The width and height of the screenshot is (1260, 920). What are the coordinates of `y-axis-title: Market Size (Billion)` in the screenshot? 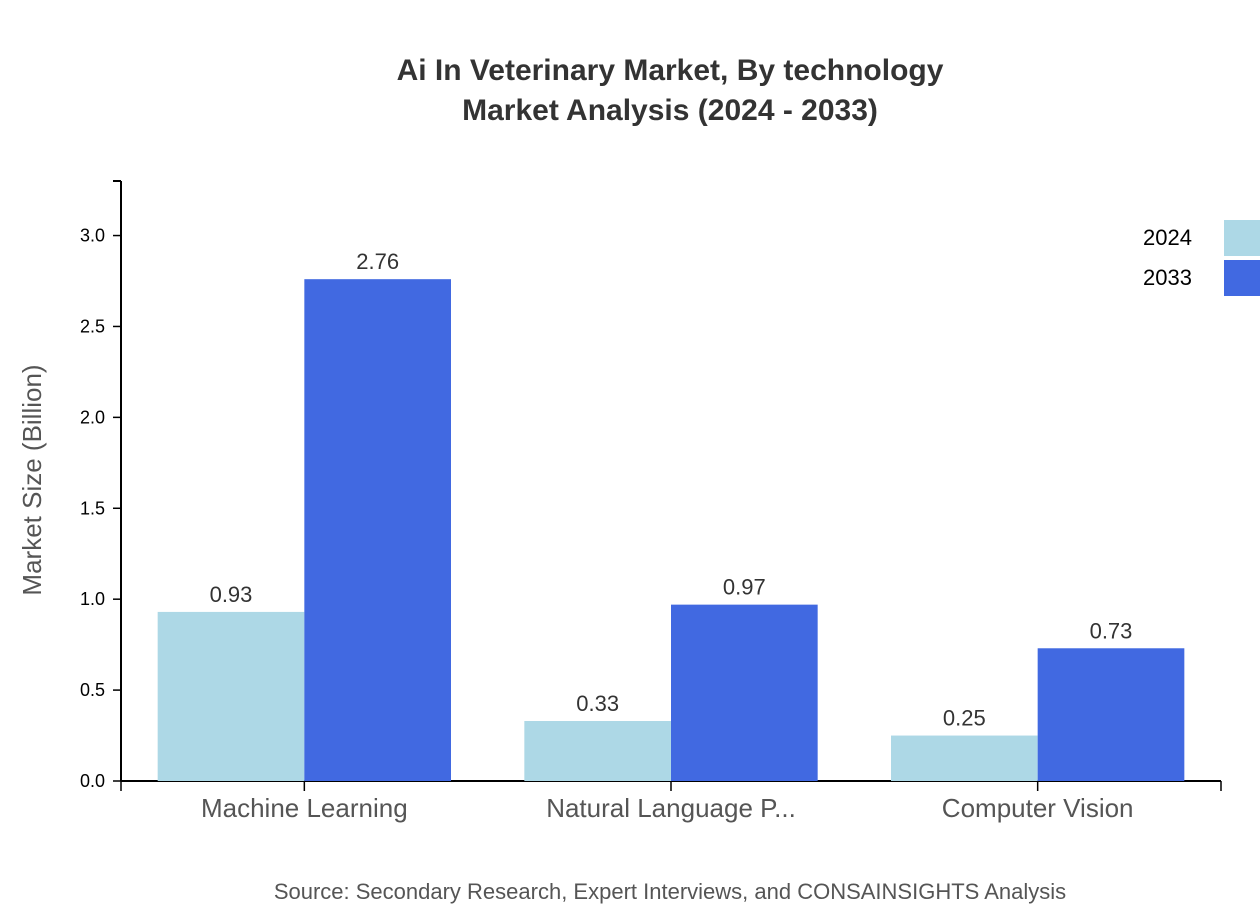 It's located at (32, 479).